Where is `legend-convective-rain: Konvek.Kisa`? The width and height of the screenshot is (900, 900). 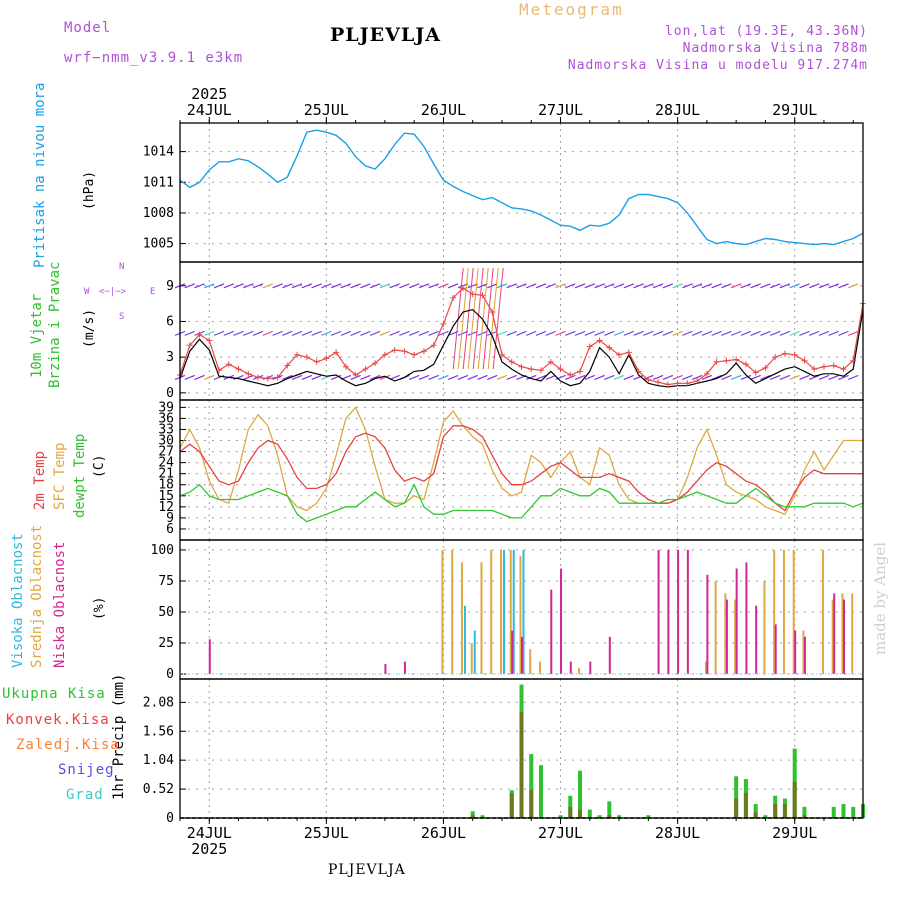 legend-convective-rain: Konvek.Kisa is located at coordinates (58, 720).